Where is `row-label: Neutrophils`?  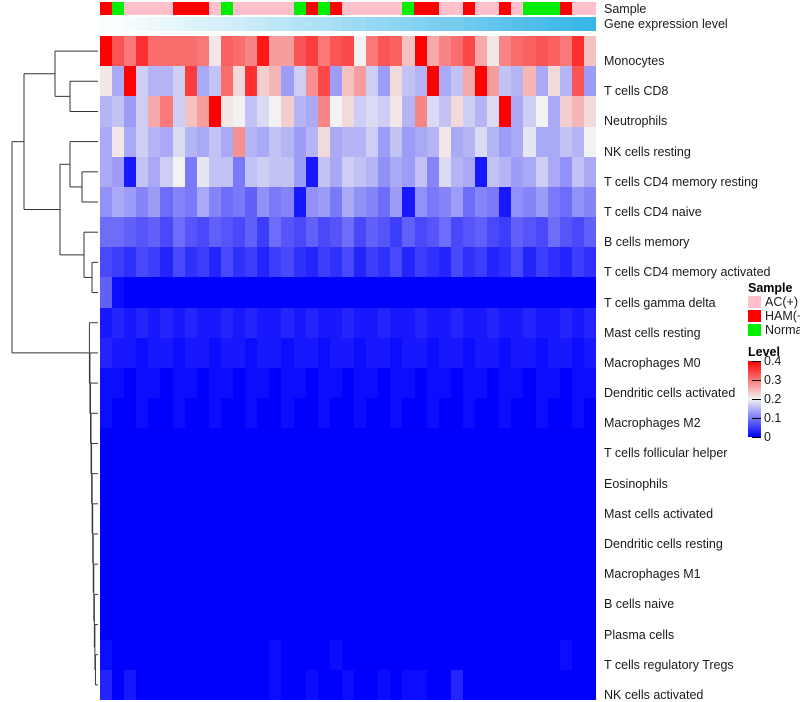
row-label: Neutrophils is located at coordinates (636, 121).